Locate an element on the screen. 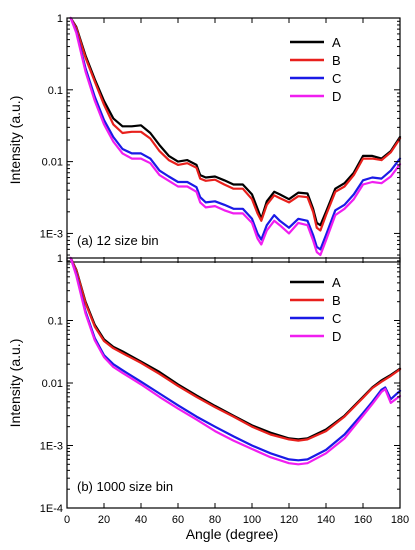 Image resolution: width=415 pixels, height=550 pixels. y-tick-label-a-1: 0.1 is located at coordinates (55, 91).